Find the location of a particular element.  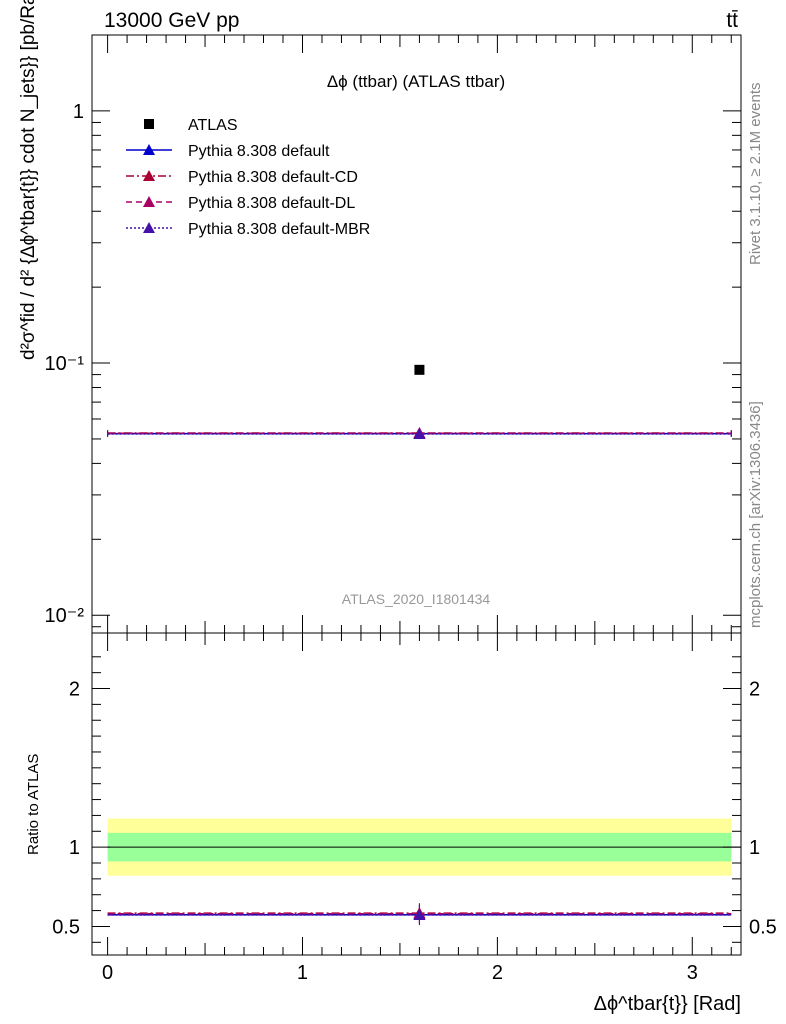

process-label: 13000 GeV pp is located at coordinates (171, 20).